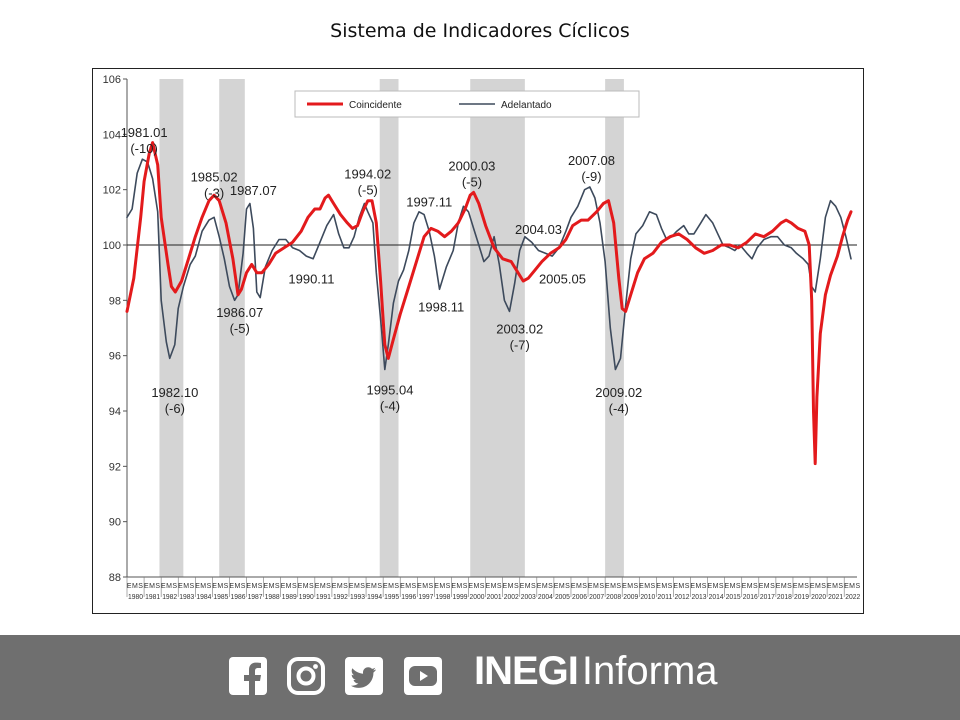 Image resolution: width=960 pixels, height=720 pixels. I want to click on x-year-label: 1995, so click(391, 597).